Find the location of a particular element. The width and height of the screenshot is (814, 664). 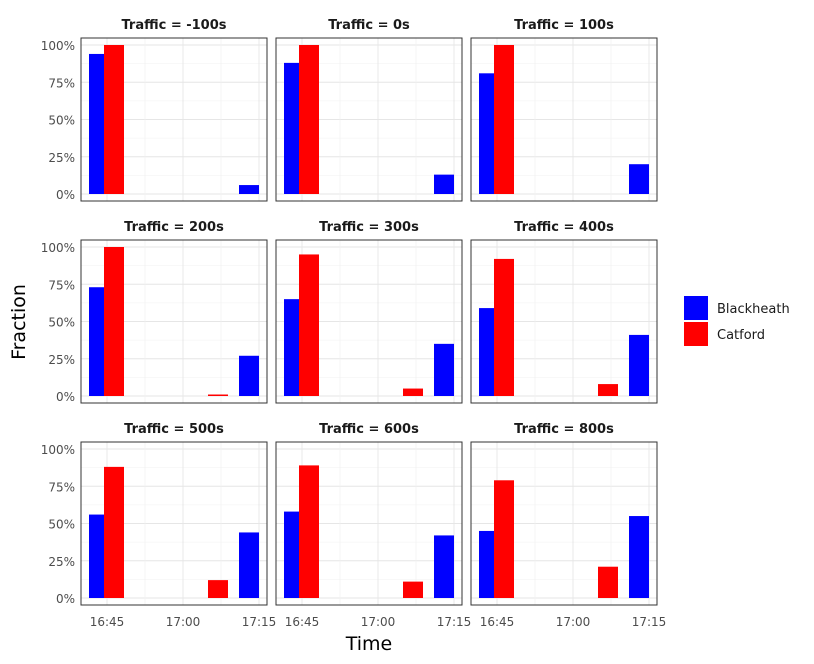

facet-title: Traffic = -100s is located at coordinates (173, 25).